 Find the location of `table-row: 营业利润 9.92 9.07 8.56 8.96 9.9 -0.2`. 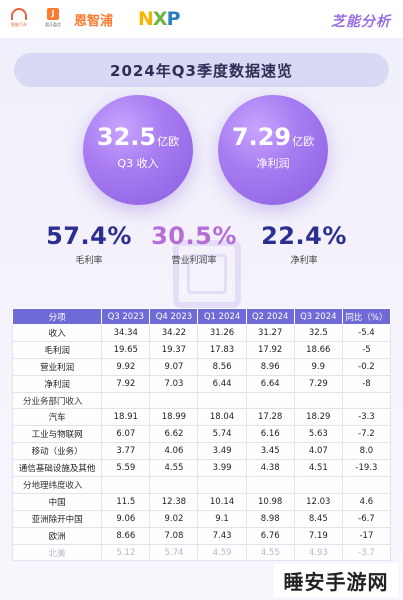

table-row: 营业利润 9.92 9.07 8.56 8.96 9.9 -0.2 is located at coordinates (201, 366).